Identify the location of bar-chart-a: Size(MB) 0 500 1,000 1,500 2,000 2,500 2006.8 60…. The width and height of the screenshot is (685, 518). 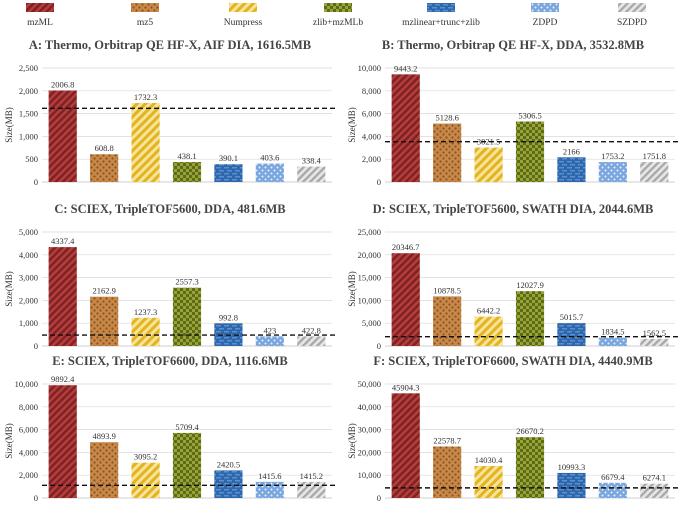
(170, 125).